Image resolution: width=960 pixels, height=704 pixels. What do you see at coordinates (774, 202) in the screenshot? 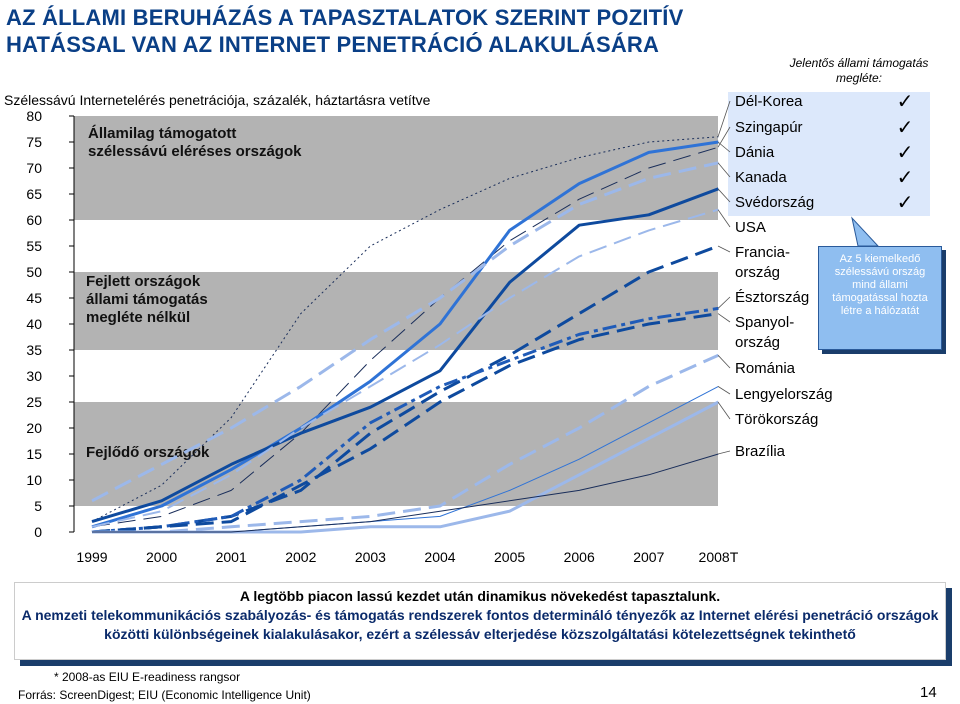
I see `legend-label-4: Svédország` at bounding box center [774, 202].